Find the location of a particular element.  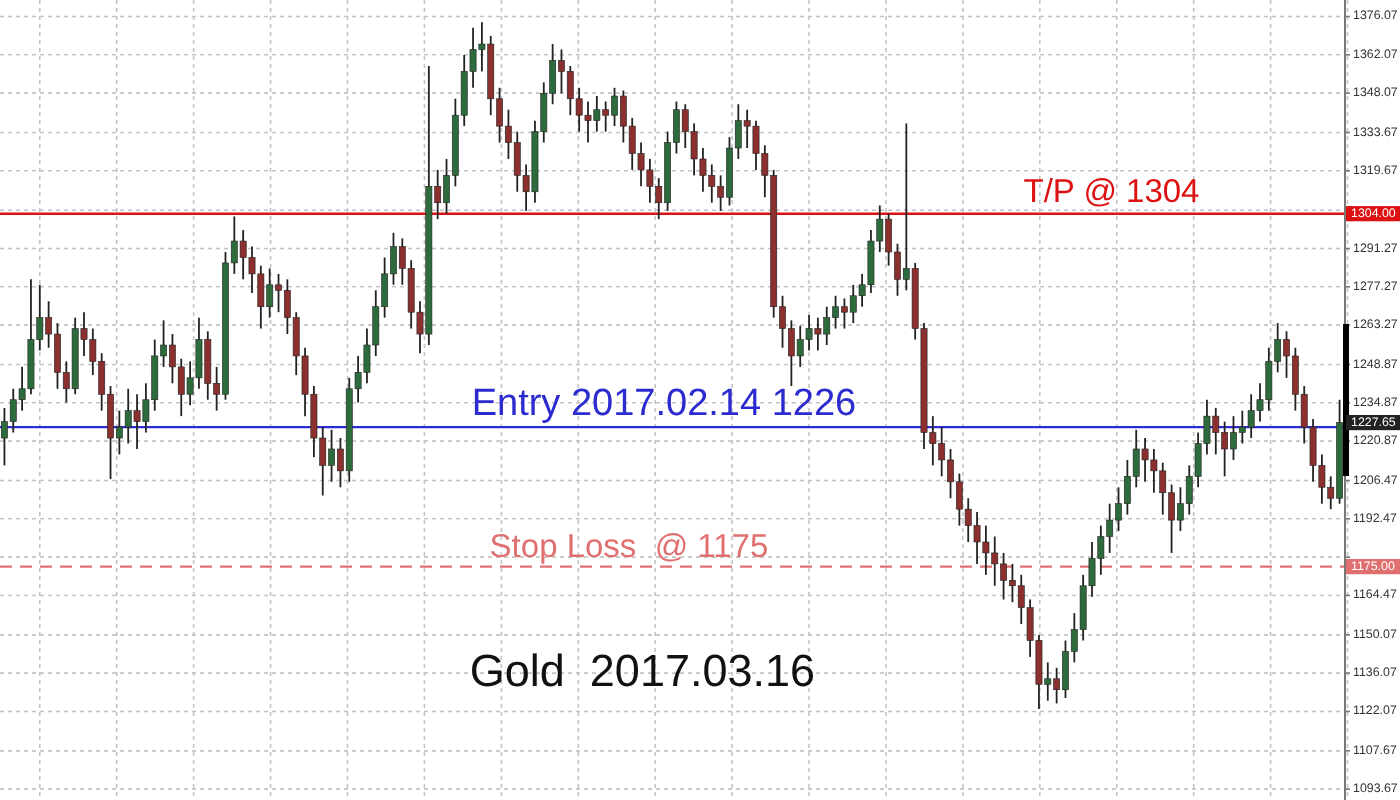

ref-line-label: Stop Loss @ 1175 is located at coordinates (629, 546).